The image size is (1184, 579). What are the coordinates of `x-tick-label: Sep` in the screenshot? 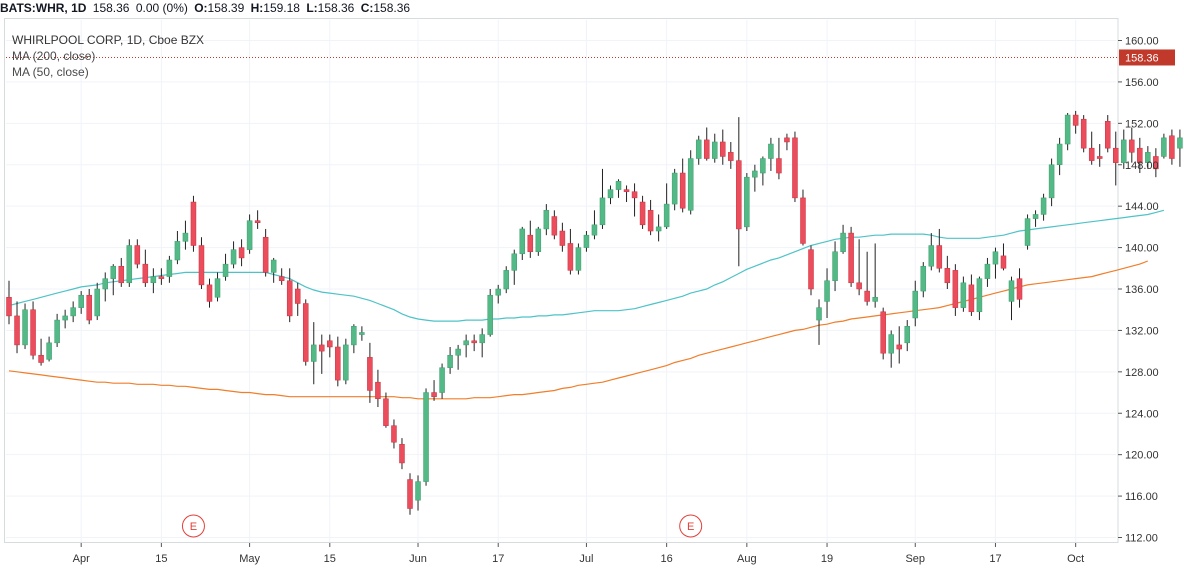 It's located at (915, 559).